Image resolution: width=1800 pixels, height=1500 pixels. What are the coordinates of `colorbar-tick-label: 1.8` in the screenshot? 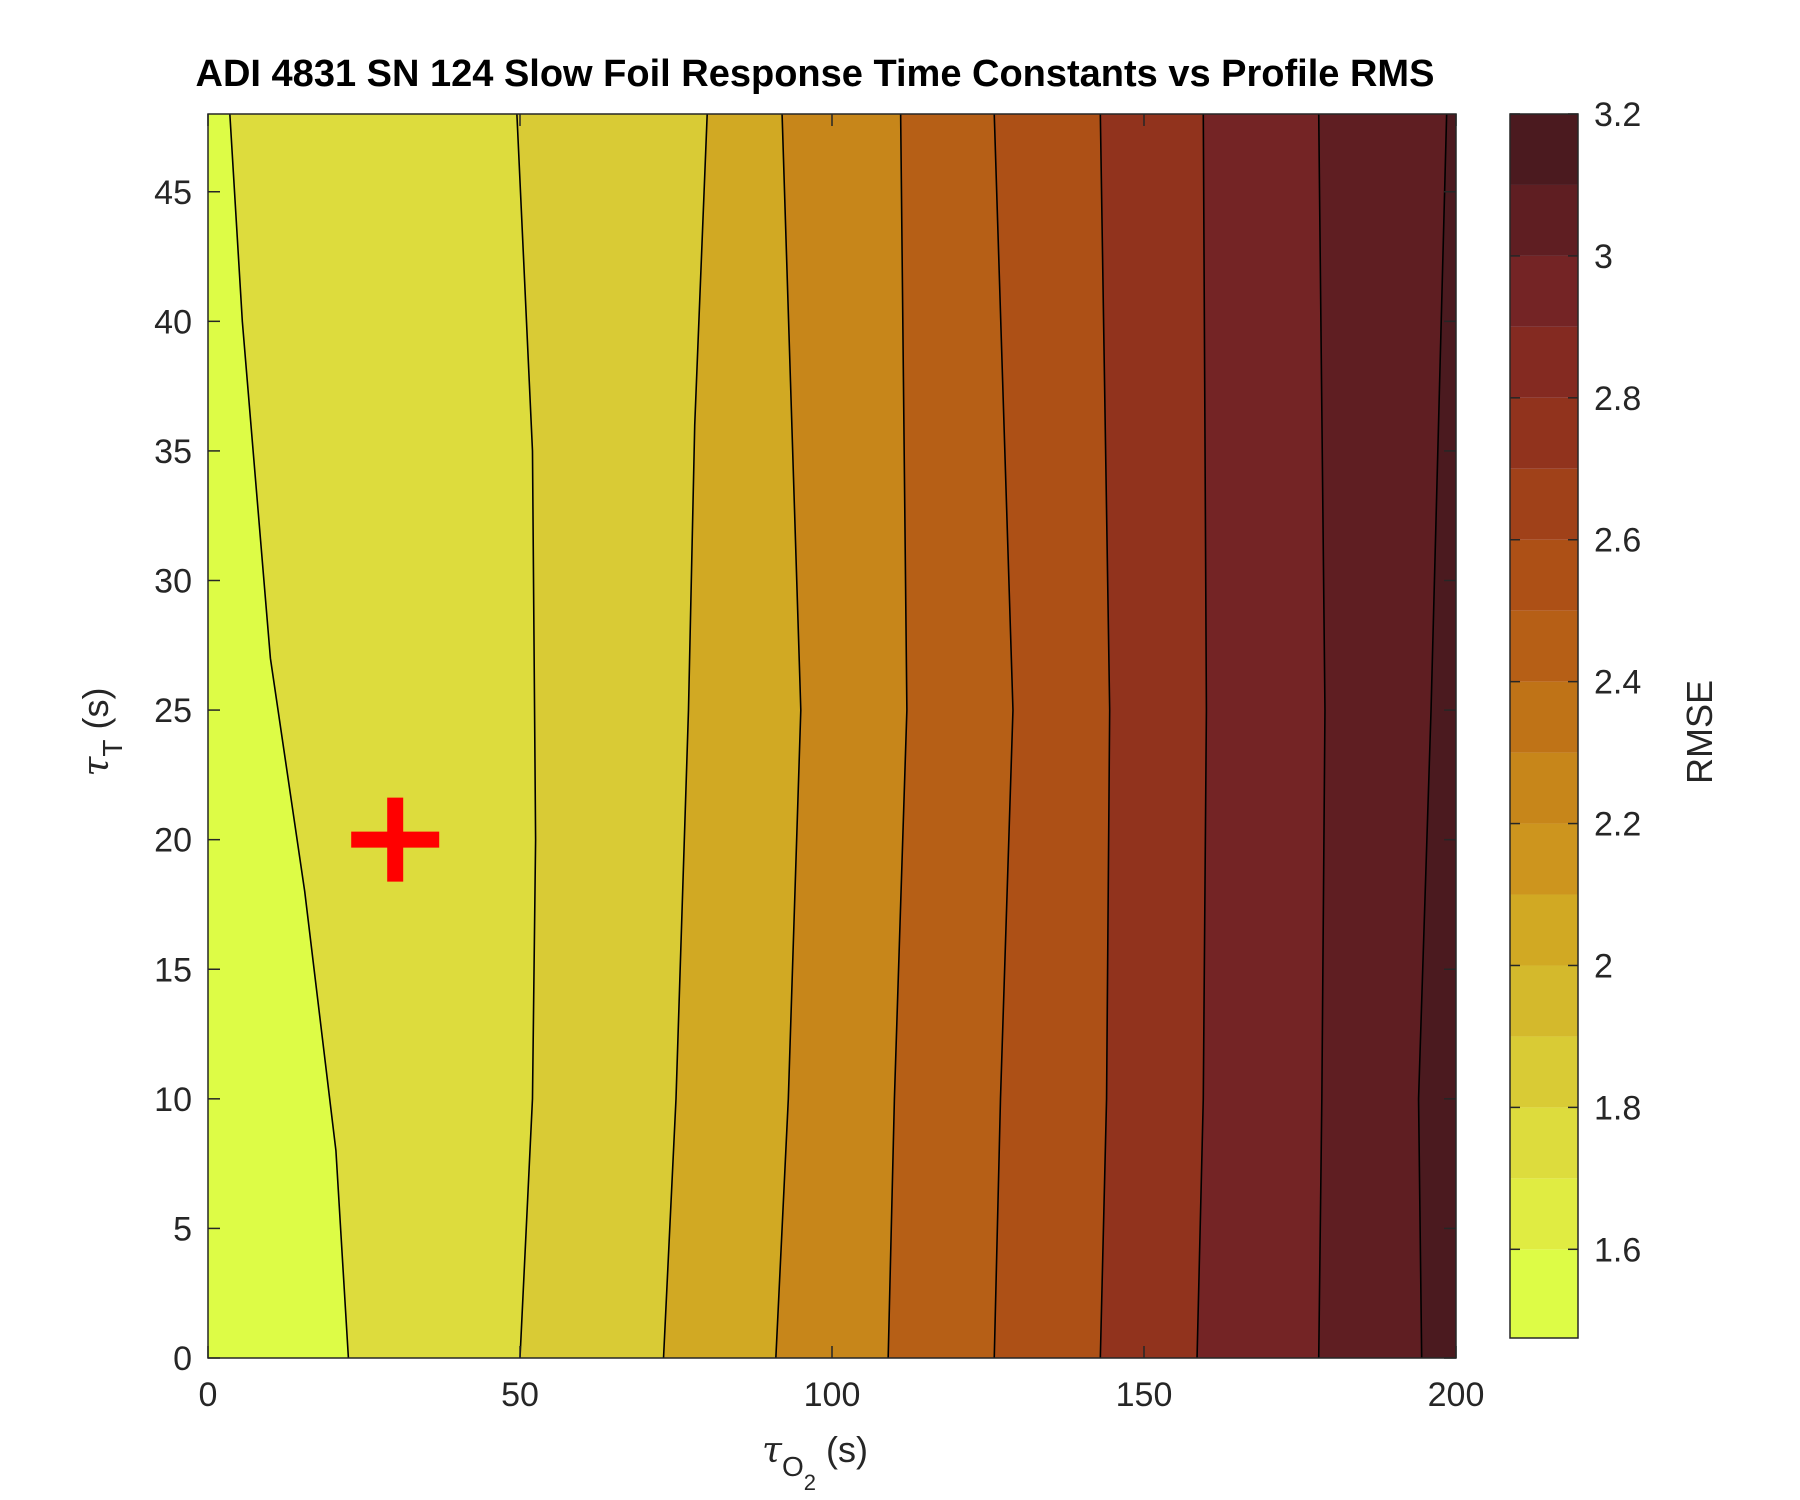 It's located at (1617, 1108).